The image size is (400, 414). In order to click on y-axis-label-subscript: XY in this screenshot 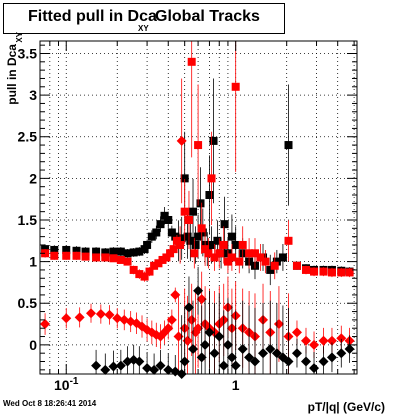, I will do `click(19, 36)`.